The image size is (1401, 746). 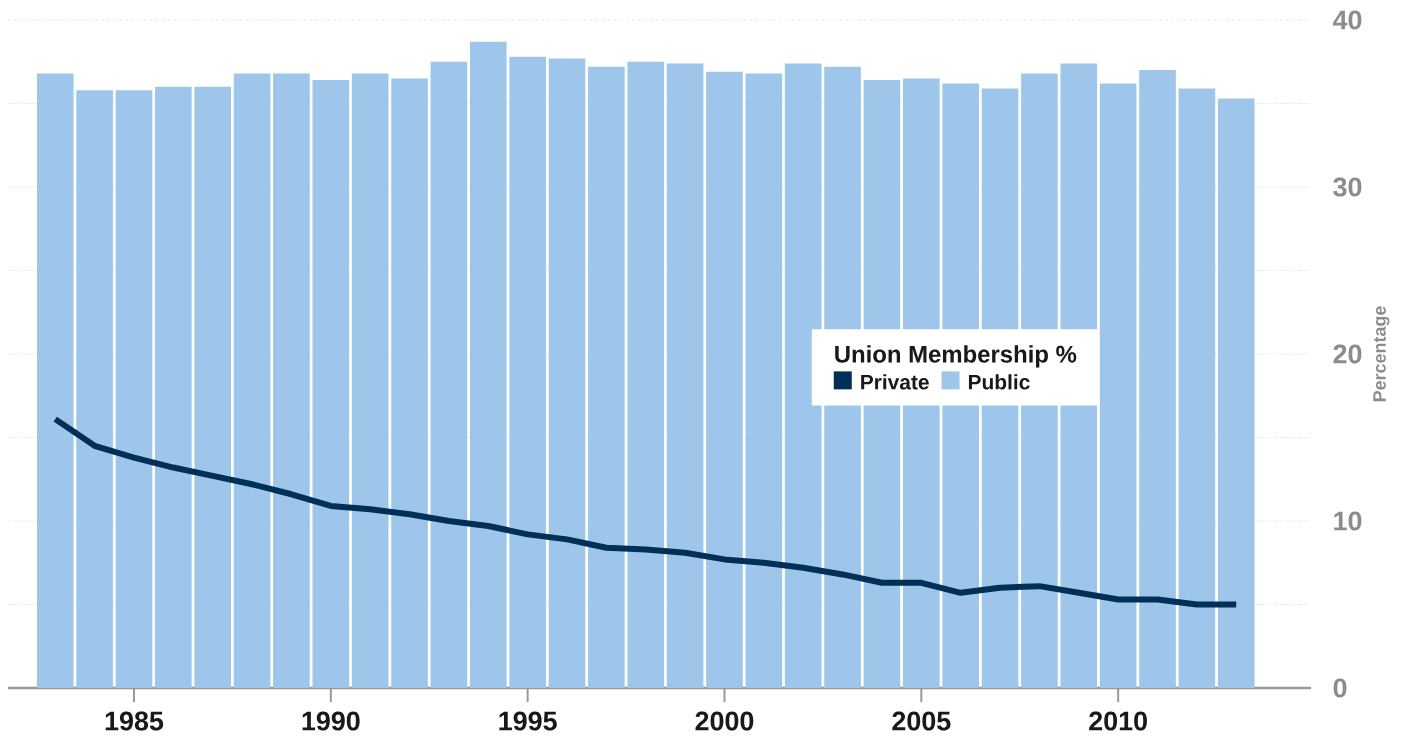 I want to click on legend-title: Union Membership %, so click(x=956, y=356).